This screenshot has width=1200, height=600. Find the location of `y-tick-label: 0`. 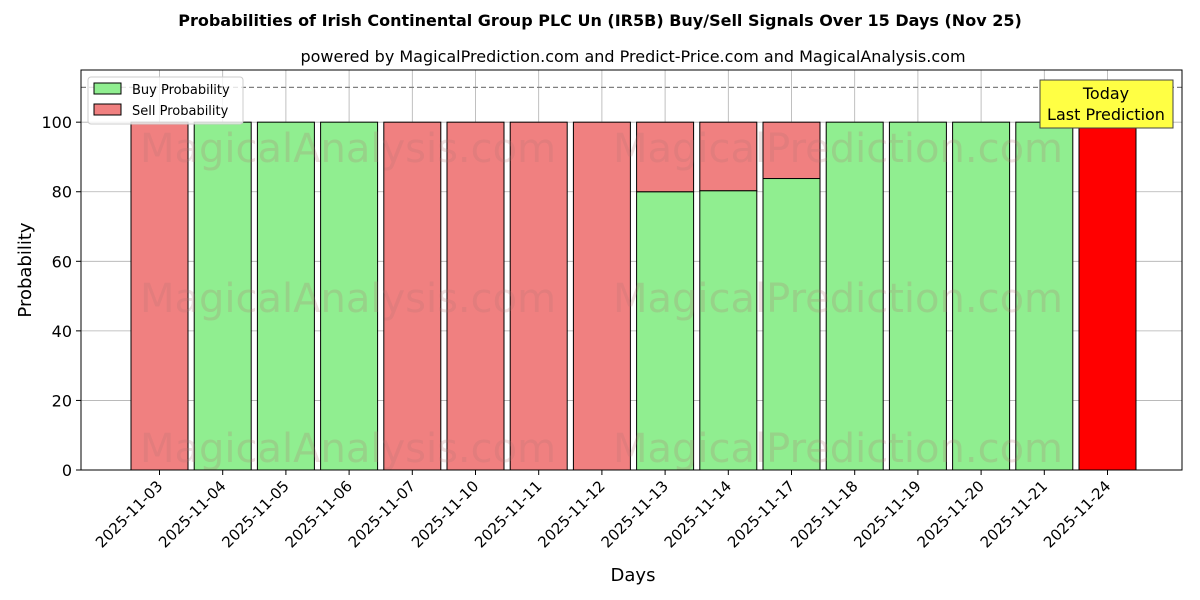

y-tick-label: 0 is located at coordinates (67, 470).